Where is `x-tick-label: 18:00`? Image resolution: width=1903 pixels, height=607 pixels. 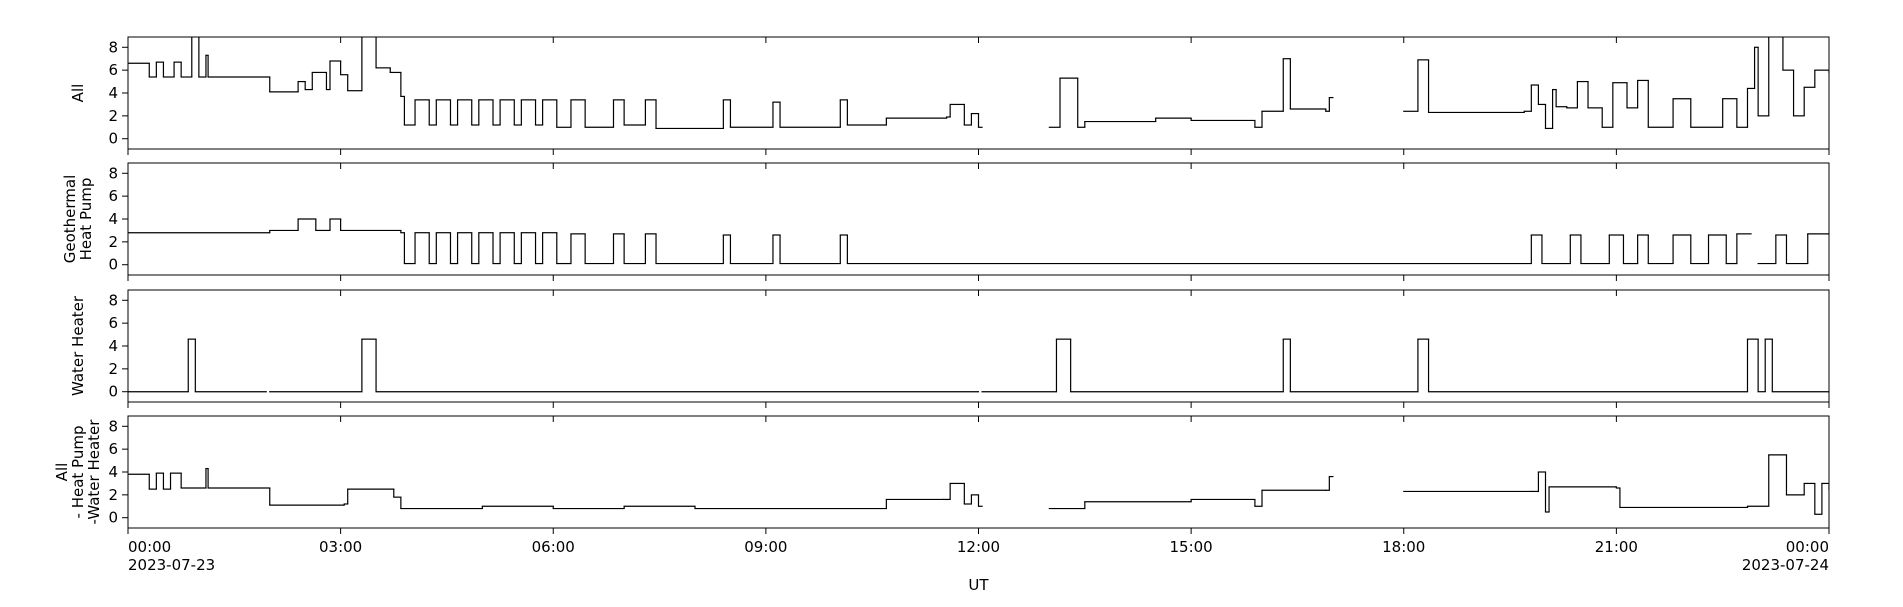 x-tick-label: 18:00 is located at coordinates (1403, 547).